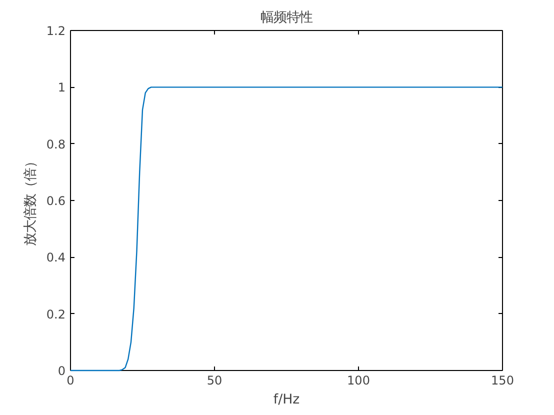 Image resolution: width=554 pixels, height=415 pixels. I want to click on y-tick-label: 0.8, so click(56, 144).